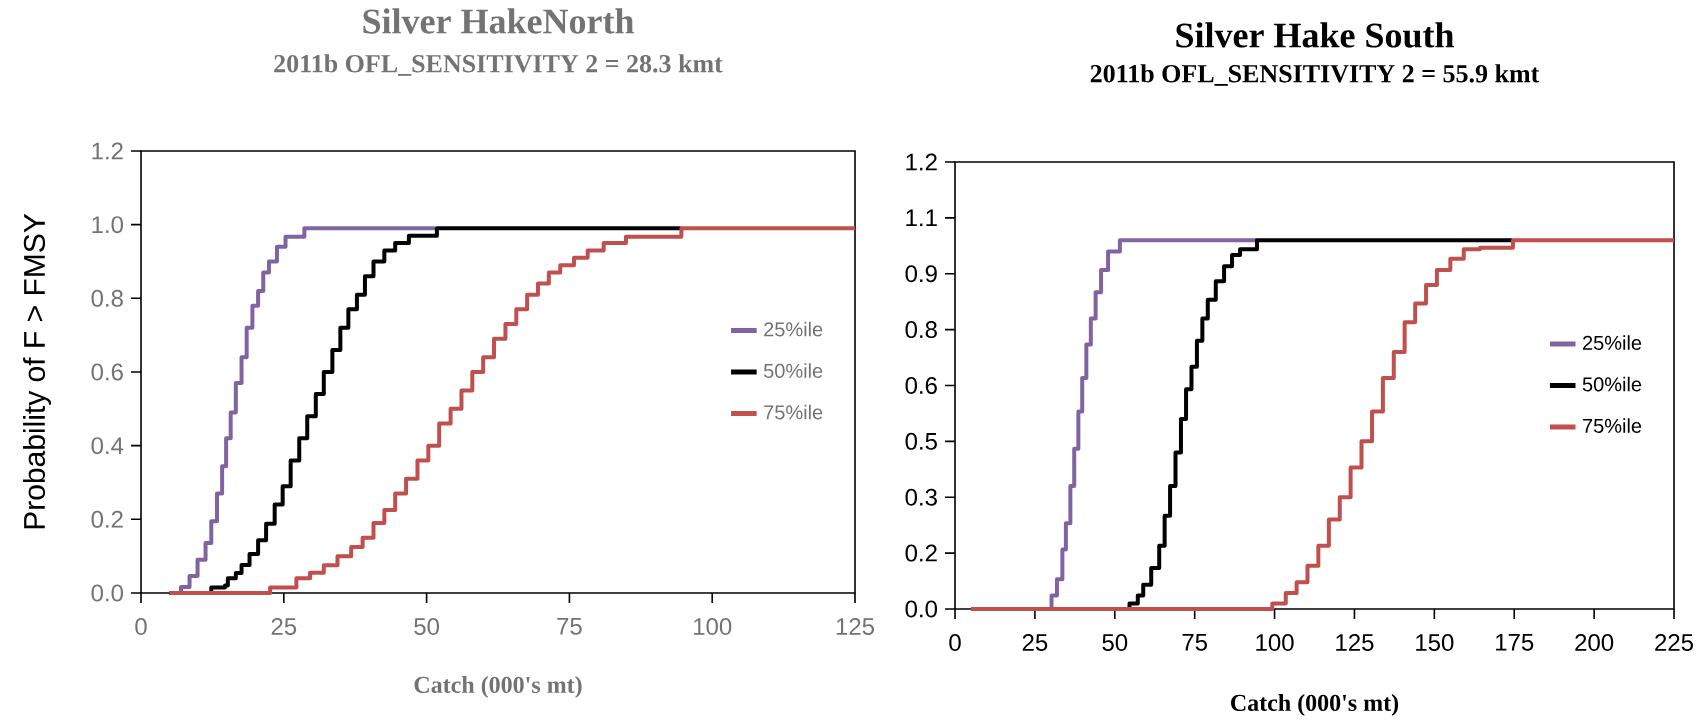  Describe the element at coordinates (1315, 75) in the screenshot. I see `chart-subtitle: 2011b OFL_SENSITIVITY 2 = 55.9 kmt` at that location.